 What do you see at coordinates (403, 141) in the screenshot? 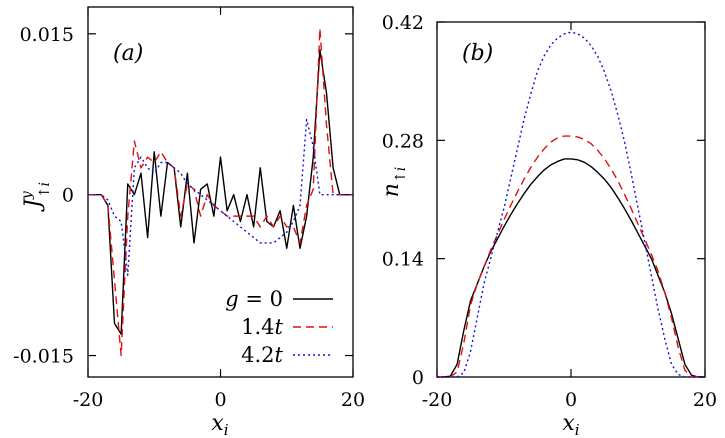
I see `y-tick-label: 0.28` at bounding box center [403, 141].